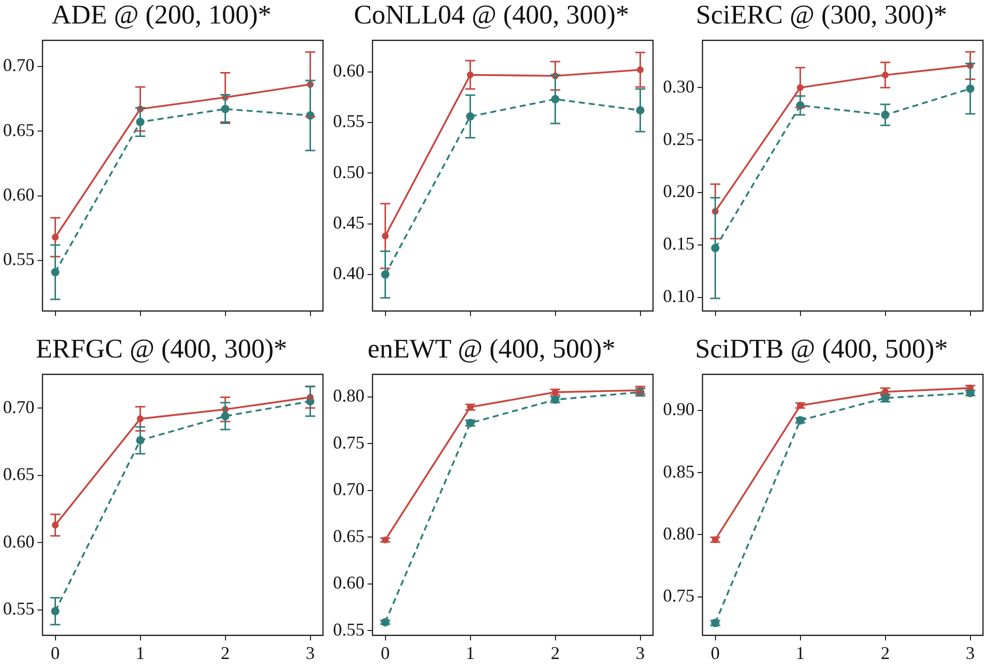 The image size is (991, 671). Describe the element at coordinates (492, 348) in the screenshot. I see `chart-title: enEWT @ (400, 500)*` at that location.